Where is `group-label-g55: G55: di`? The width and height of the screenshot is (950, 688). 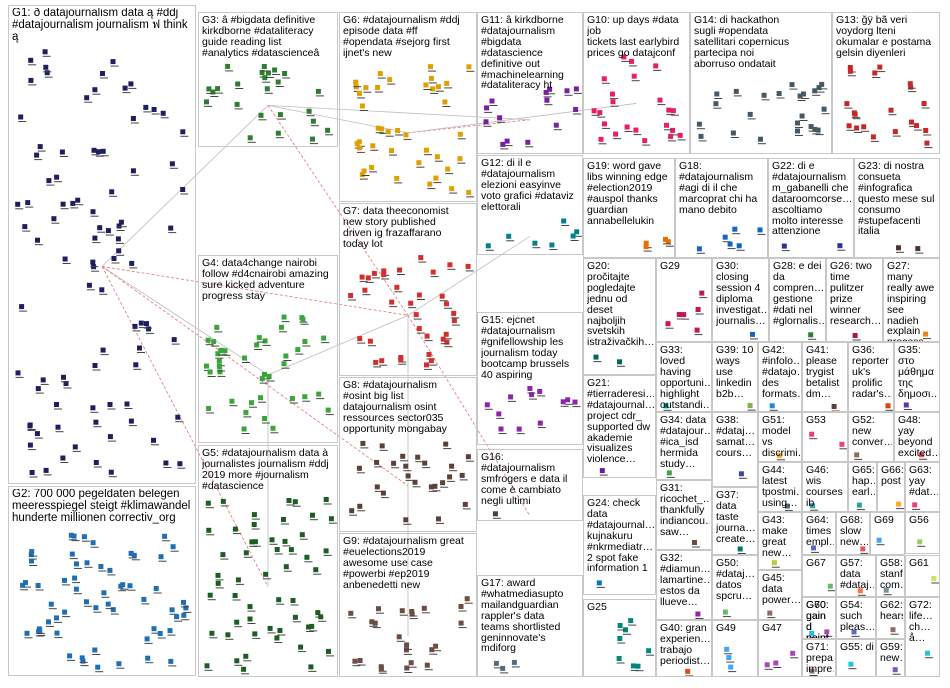
group-label-g55: G55: di is located at coordinates (857, 659).